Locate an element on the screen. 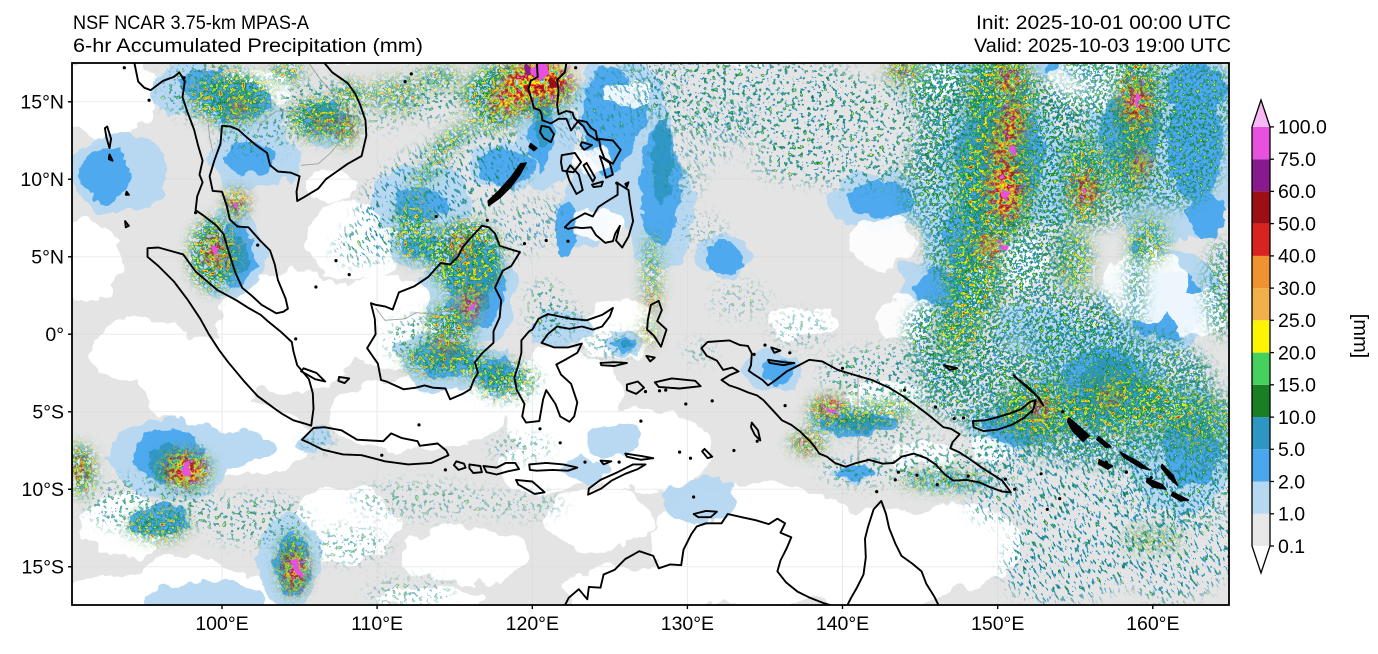  svg-text: Init: 2025-10-01 00:00 UTC is located at coordinates (1103, 23).